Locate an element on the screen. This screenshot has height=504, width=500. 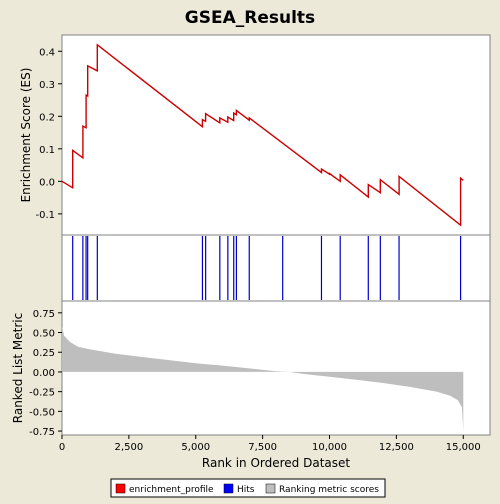
x-tick-label: 5,000 is located at coordinates (195, 447).